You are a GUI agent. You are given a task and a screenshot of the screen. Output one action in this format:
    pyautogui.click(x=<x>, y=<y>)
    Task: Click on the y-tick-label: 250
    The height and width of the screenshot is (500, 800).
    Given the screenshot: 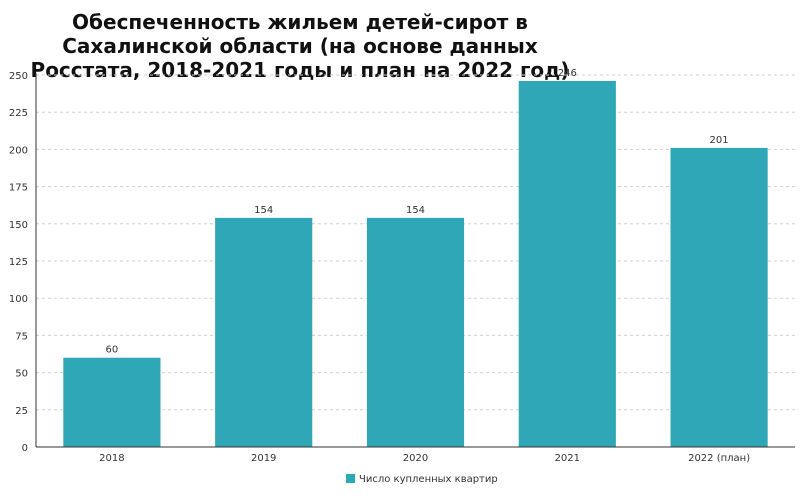 What is the action you would take?
    pyautogui.click(x=18, y=76)
    